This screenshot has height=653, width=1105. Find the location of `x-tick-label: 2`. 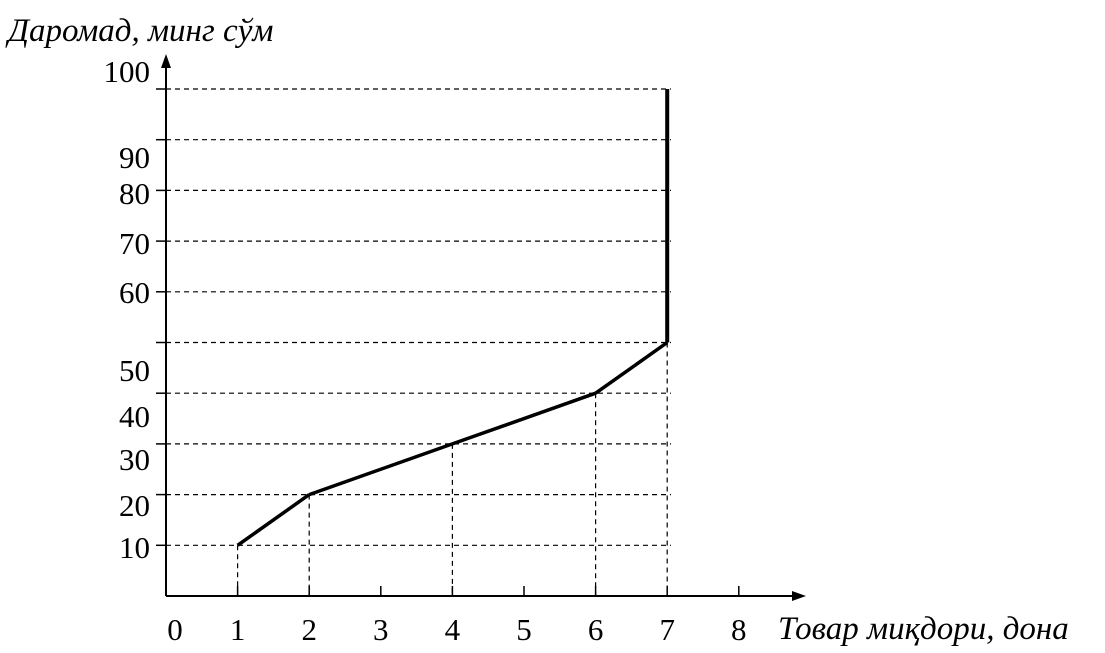

x-tick-label: 2 is located at coordinates (309, 629).